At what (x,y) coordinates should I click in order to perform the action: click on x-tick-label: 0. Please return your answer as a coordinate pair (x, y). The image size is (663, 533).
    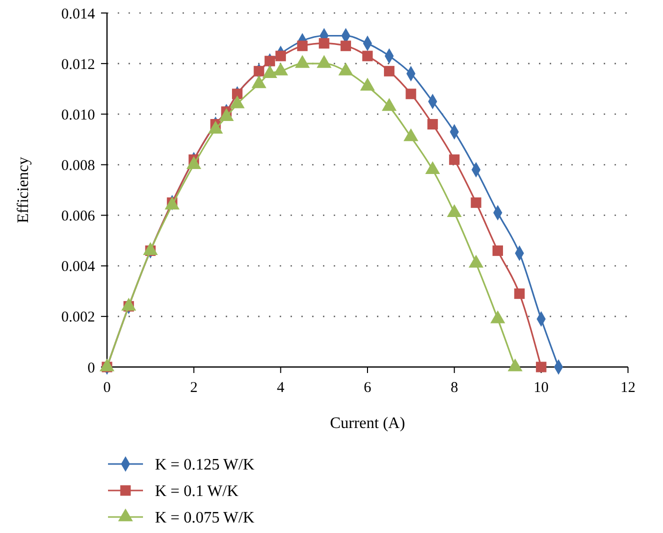
    Looking at the image, I should click on (107, 388).